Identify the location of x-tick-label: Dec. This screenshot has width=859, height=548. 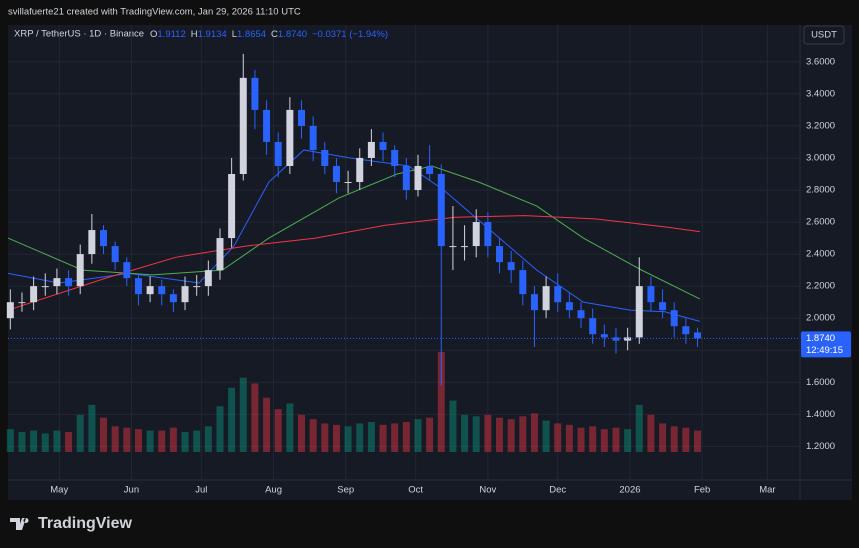
(557, 490).